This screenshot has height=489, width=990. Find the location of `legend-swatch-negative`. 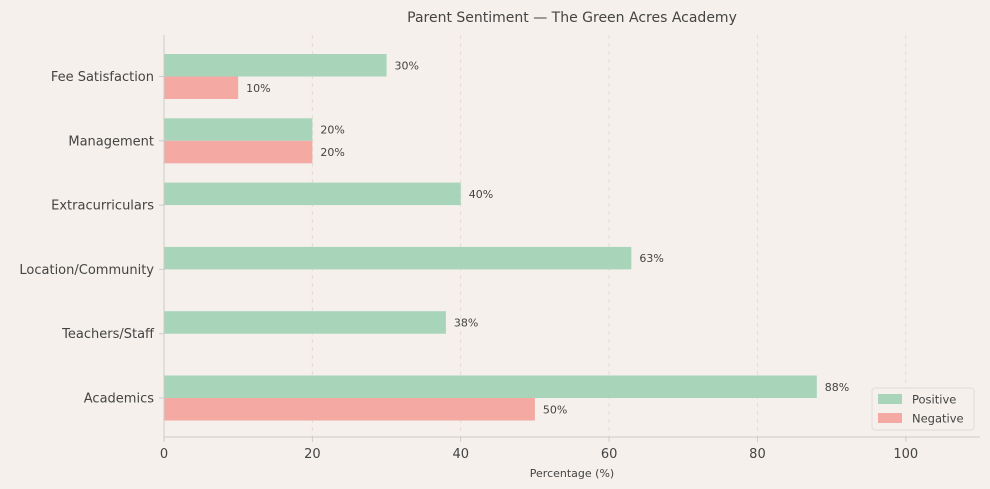

legend-swatch-negative is located at coordinates (890, 418).